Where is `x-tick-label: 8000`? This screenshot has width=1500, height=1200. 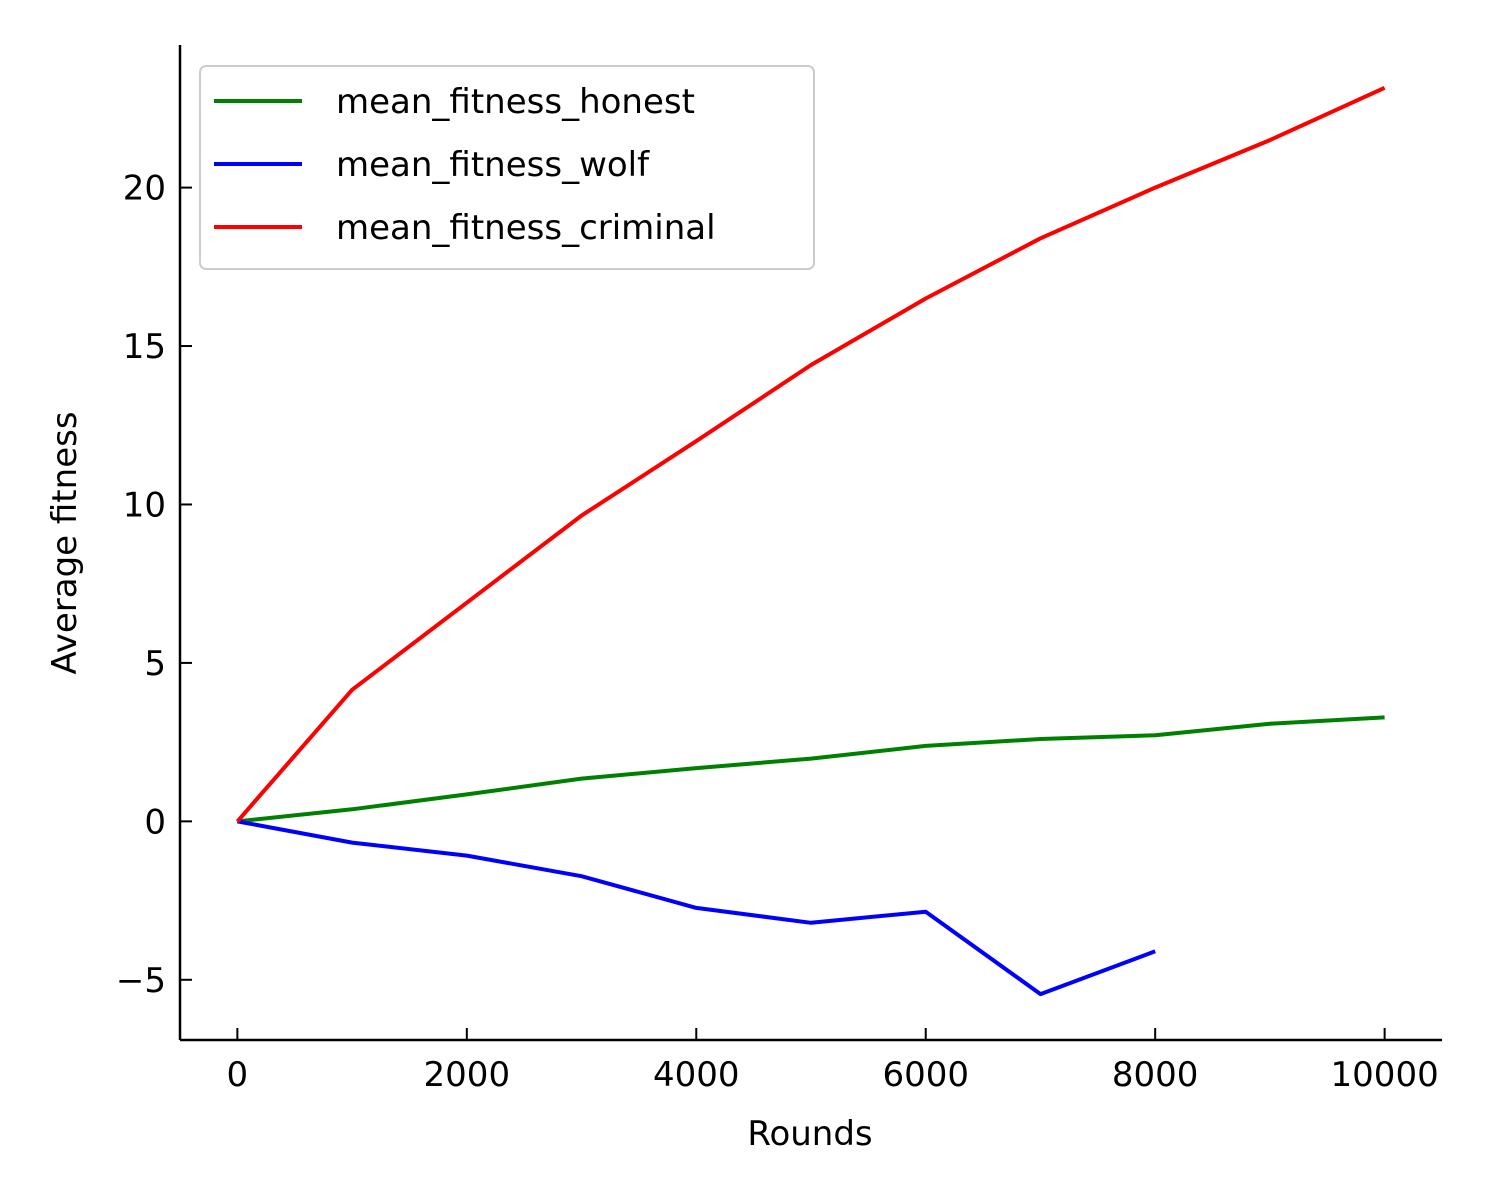
x-tick-label: 8000 is located at coordinates (1155, 1075).